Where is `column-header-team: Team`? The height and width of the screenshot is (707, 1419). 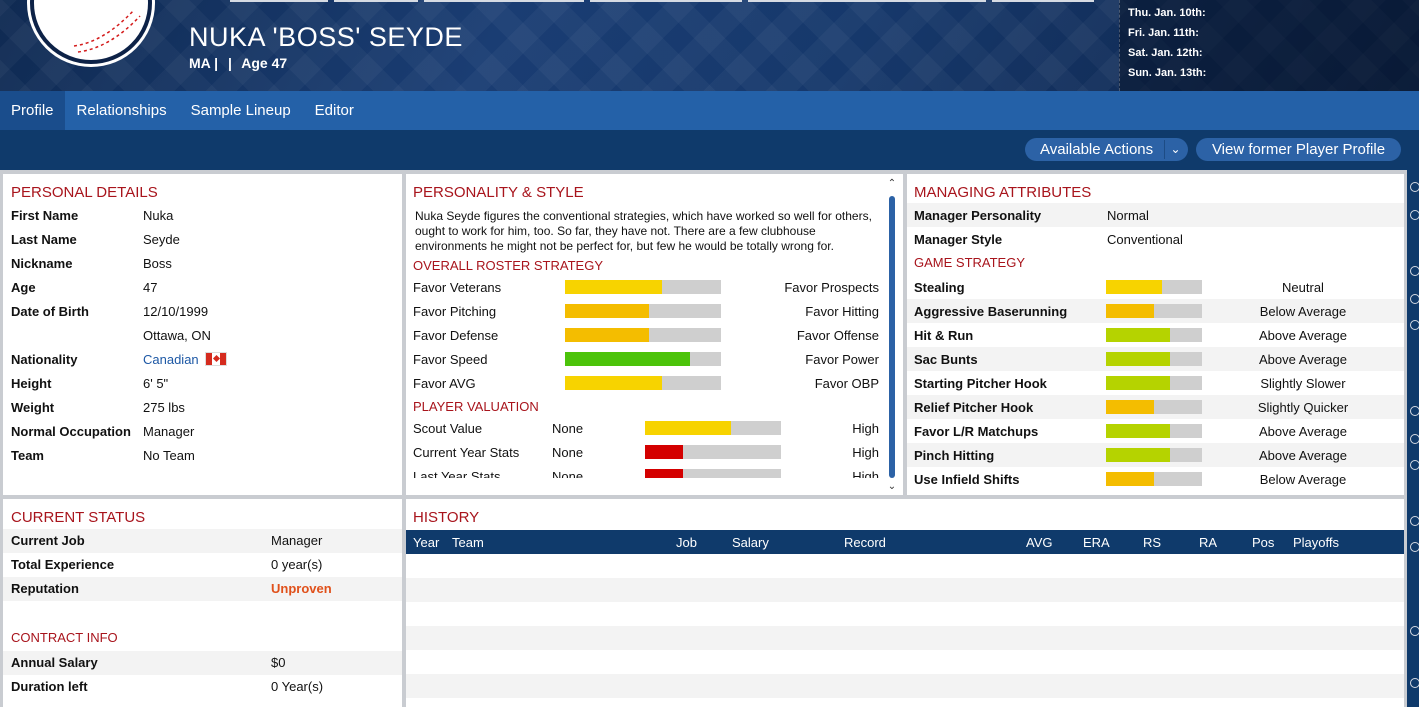 column-header-team: Team is located at coordinates (468, 542).